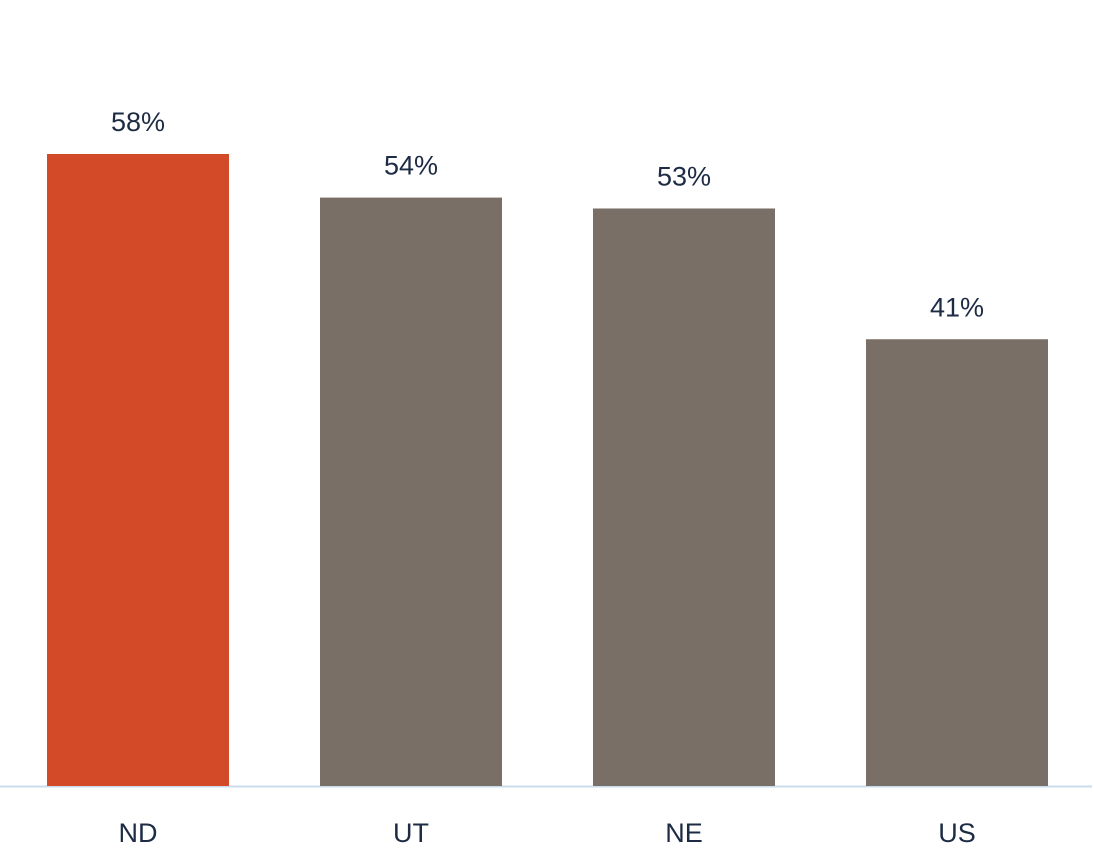 This screenshot has width=1094, height=850. Describe the element at coordinates (684, 177) in the screenshot. I see `data-label: 53%` at that location.